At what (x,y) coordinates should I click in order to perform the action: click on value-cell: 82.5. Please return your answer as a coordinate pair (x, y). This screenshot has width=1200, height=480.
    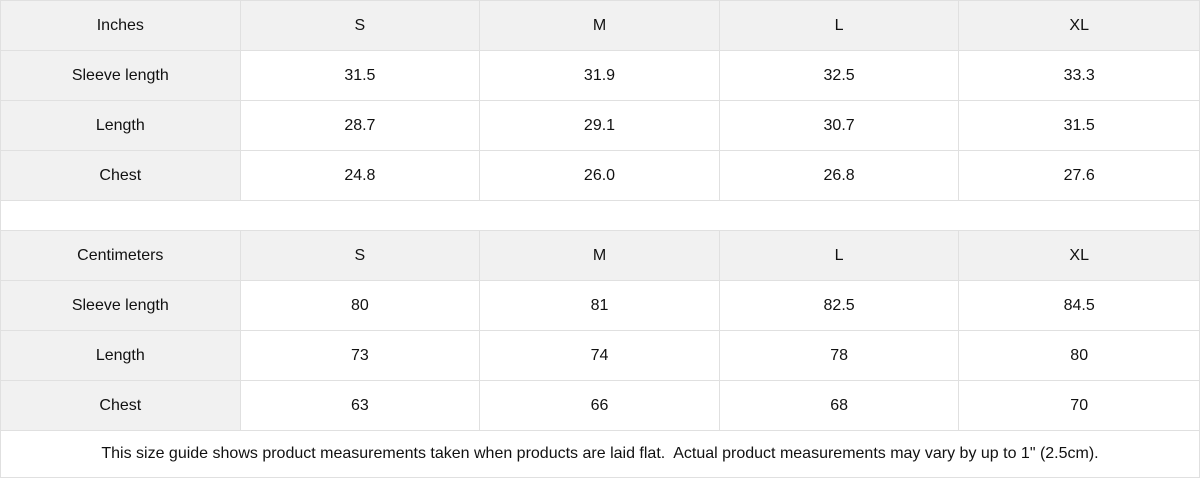
    Looking at the image, I should click on (839, 306).